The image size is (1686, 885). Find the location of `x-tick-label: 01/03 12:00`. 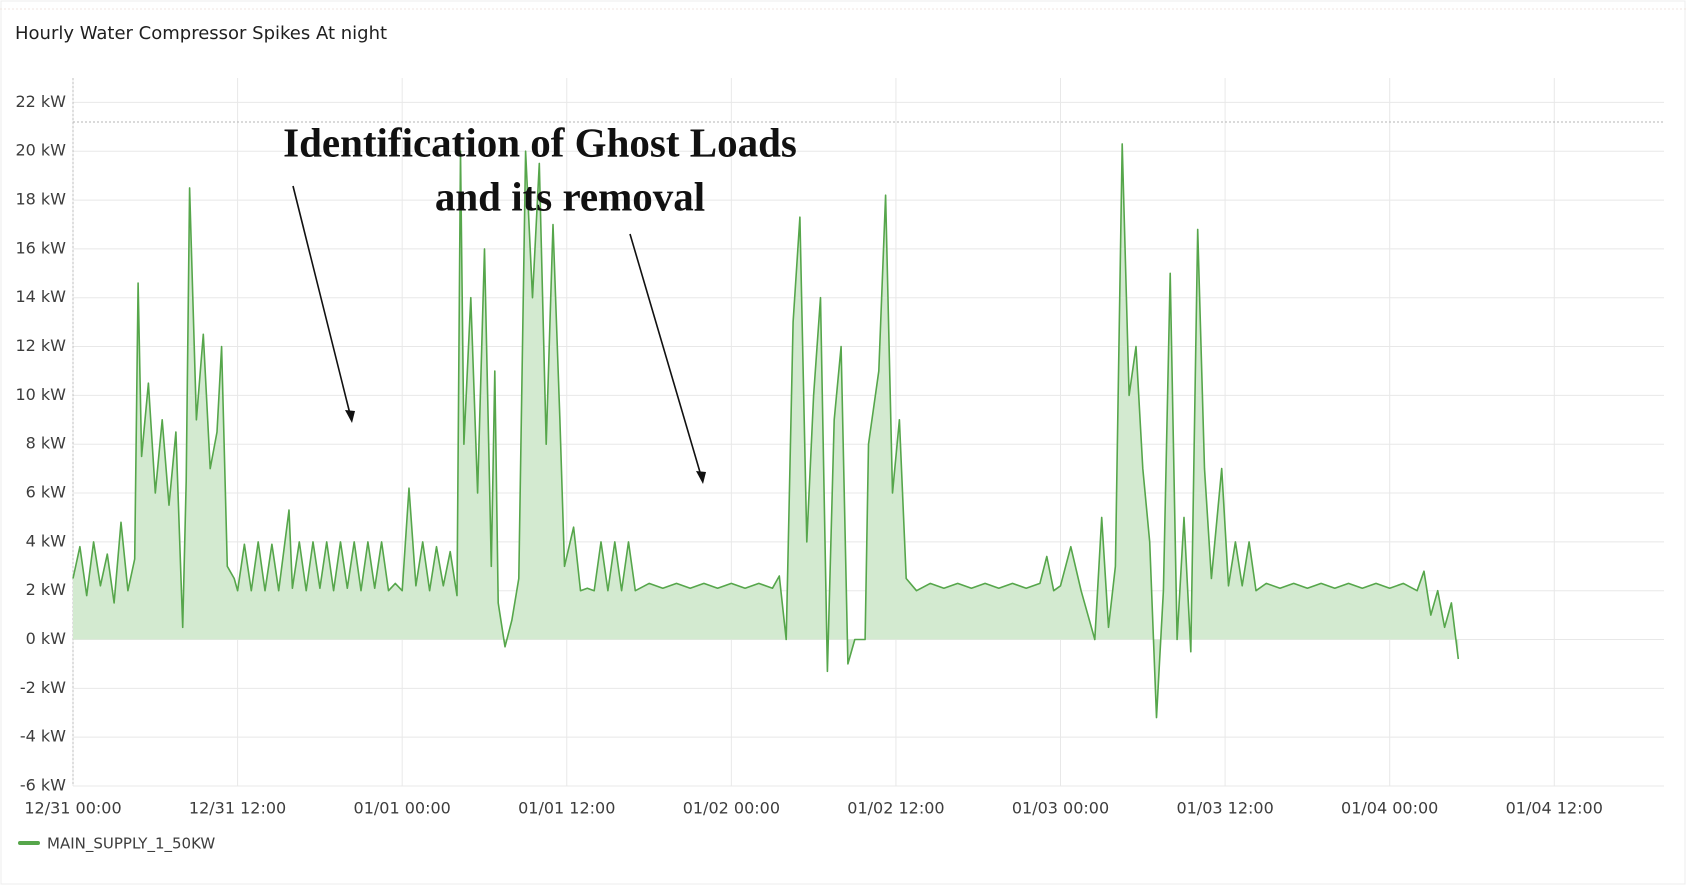

x-tick-label: 01/03 12:00 is located at coordinates (1224, 808).